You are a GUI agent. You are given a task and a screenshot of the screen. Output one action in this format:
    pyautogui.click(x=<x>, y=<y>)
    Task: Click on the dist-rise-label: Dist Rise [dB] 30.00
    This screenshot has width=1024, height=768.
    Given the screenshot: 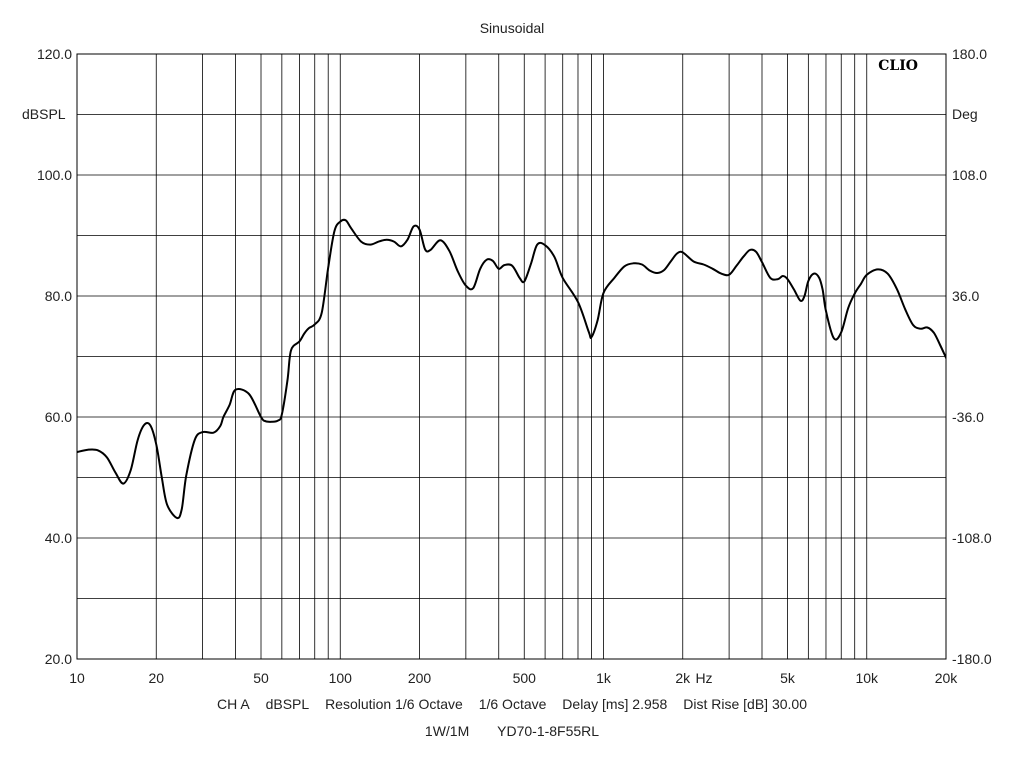 What is the action you would take?
    pyautogui.click(x=745, y=704)
    